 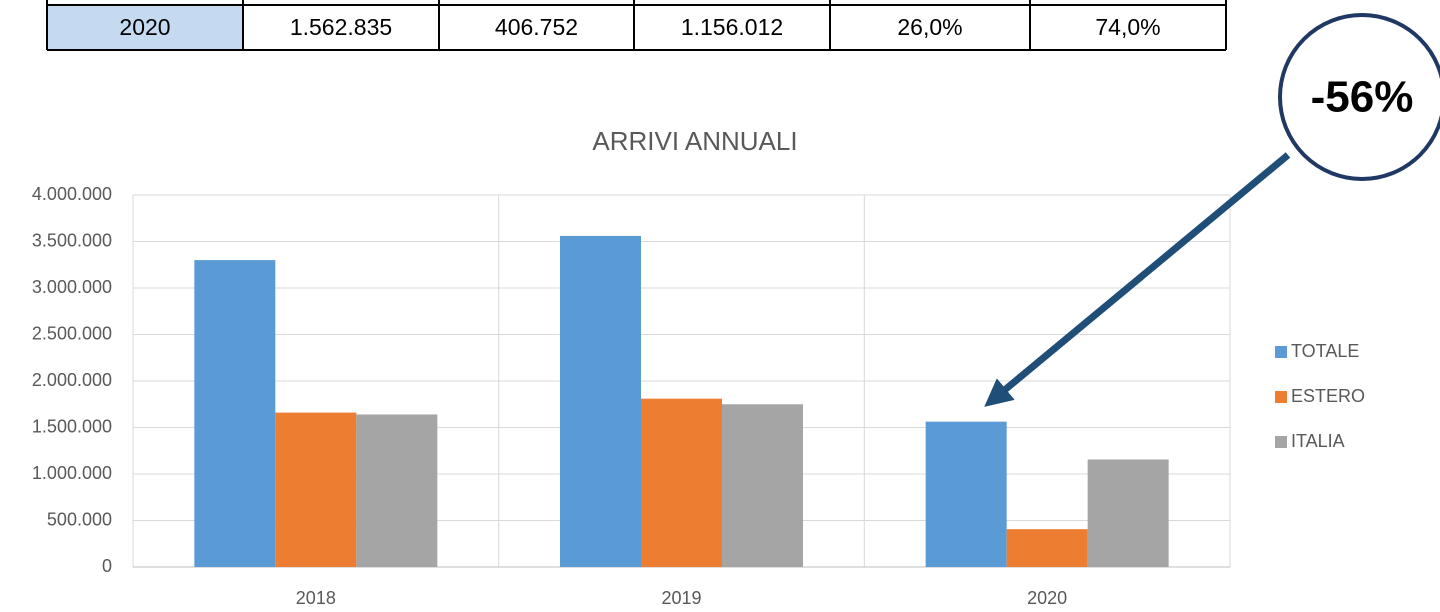 I want to click on callout-text: -56%, so click(x=1362, y=97).